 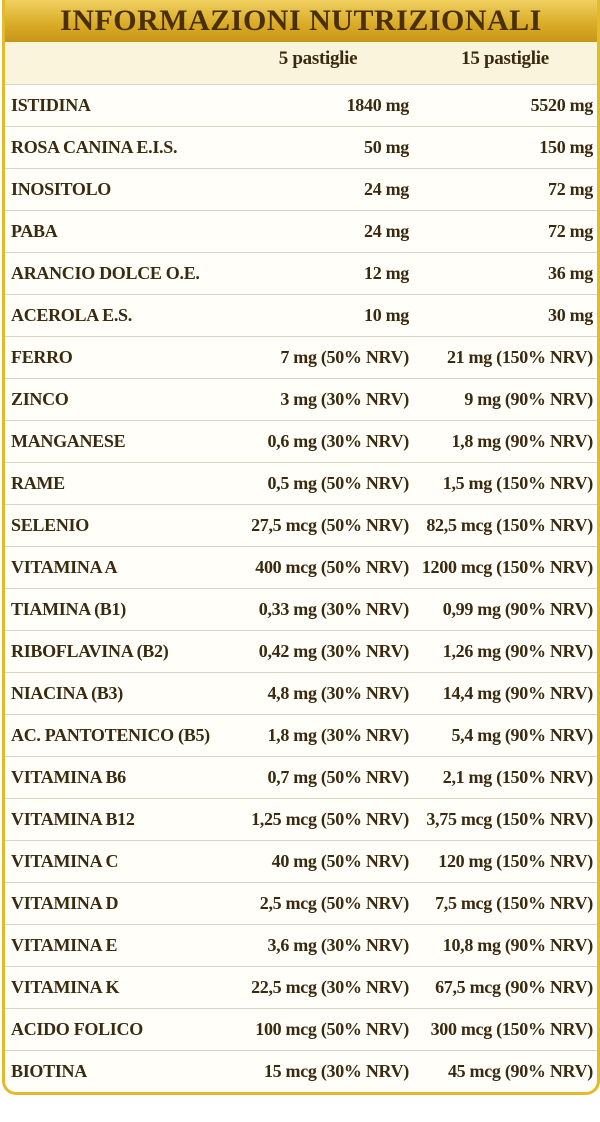 What do you see at coordinates (505, 315) in the screenshot?
I see `nutrient-amount: 30 mg` at bounding box center [505, 315].